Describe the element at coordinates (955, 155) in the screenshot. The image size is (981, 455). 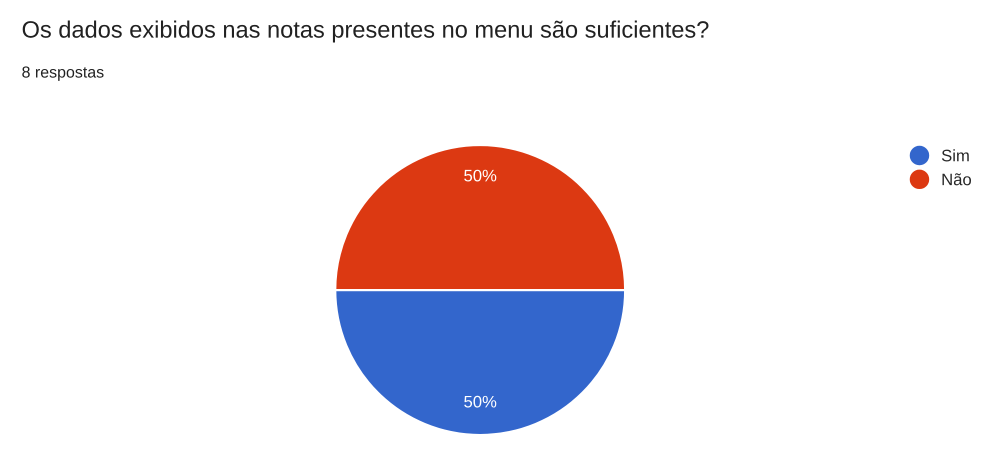
I see `legend-label: Sim` at that location.